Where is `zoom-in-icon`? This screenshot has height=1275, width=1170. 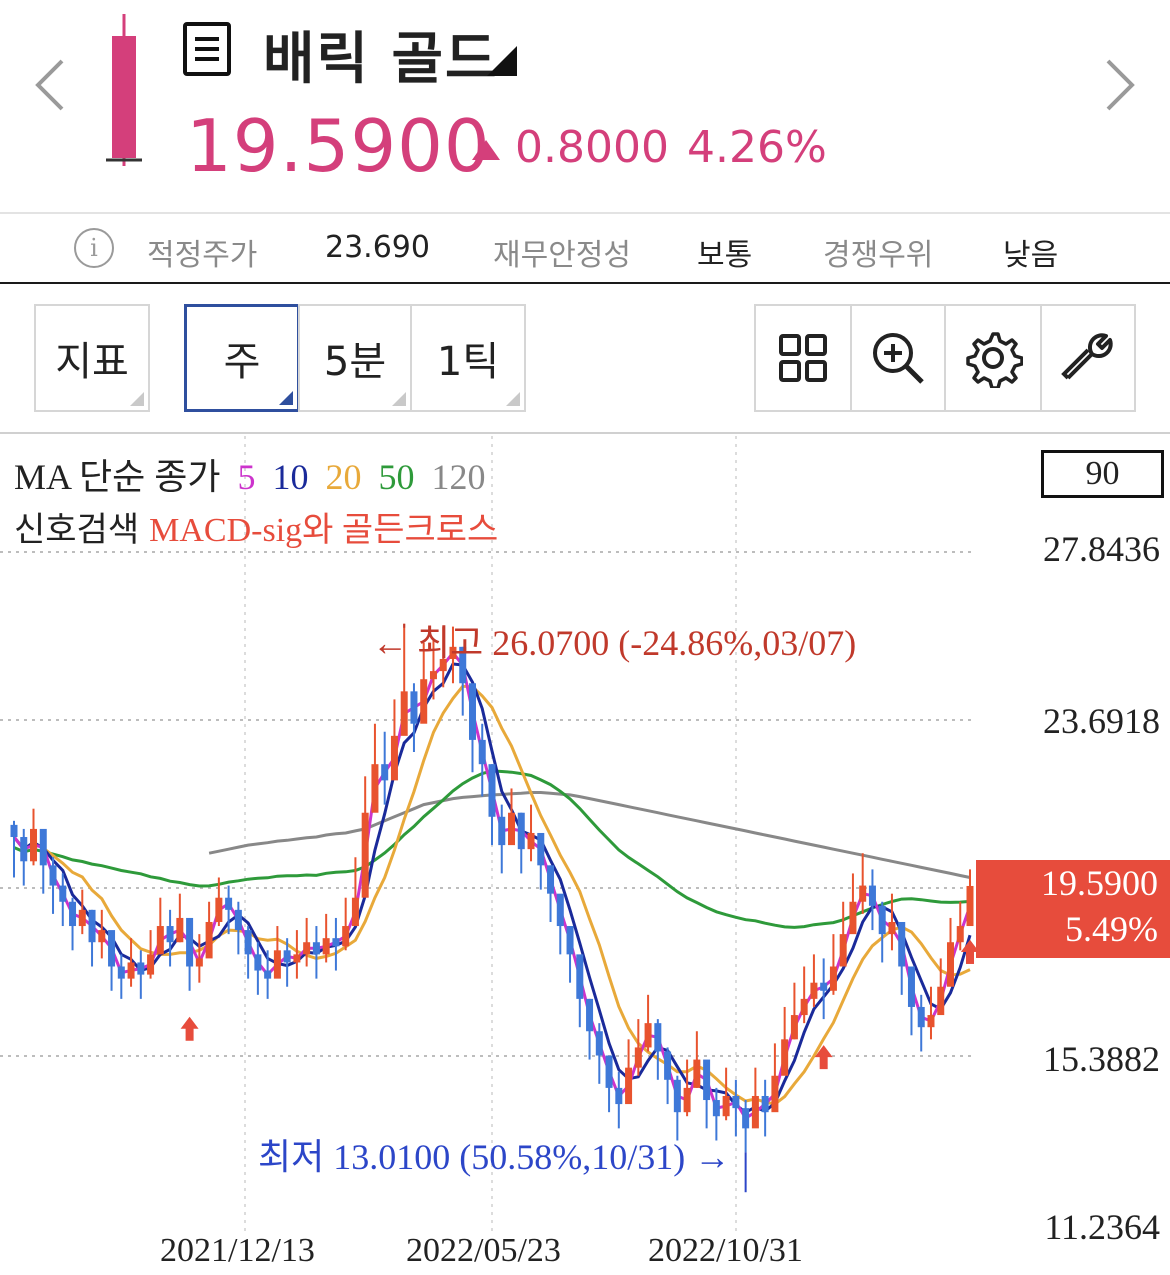 zoom-in-icon is located at coordinates (898, 358).